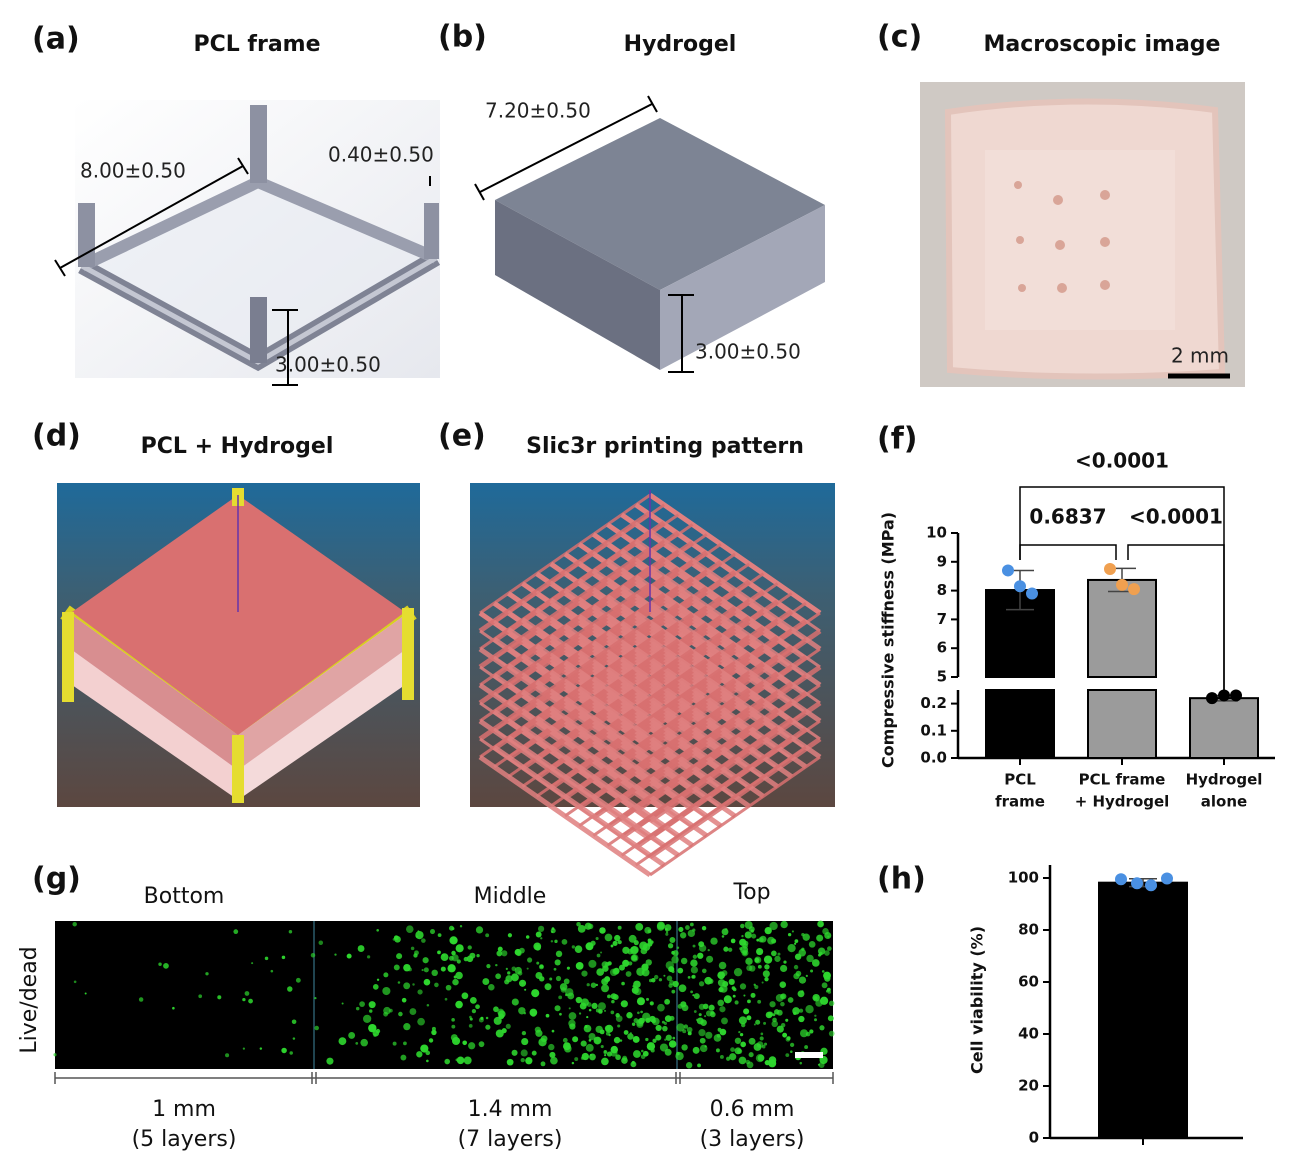 The height and width of the screenshot is (1168, 1304). I want to click on panel-label: (b), so click(462, 37).